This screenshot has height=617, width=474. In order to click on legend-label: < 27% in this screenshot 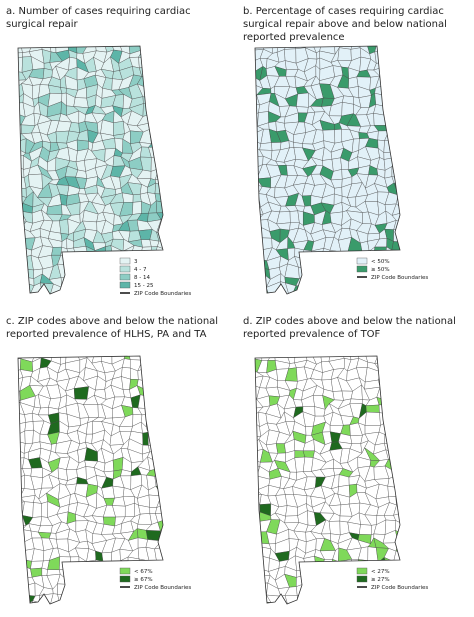, I will do `click(380, 572)`.